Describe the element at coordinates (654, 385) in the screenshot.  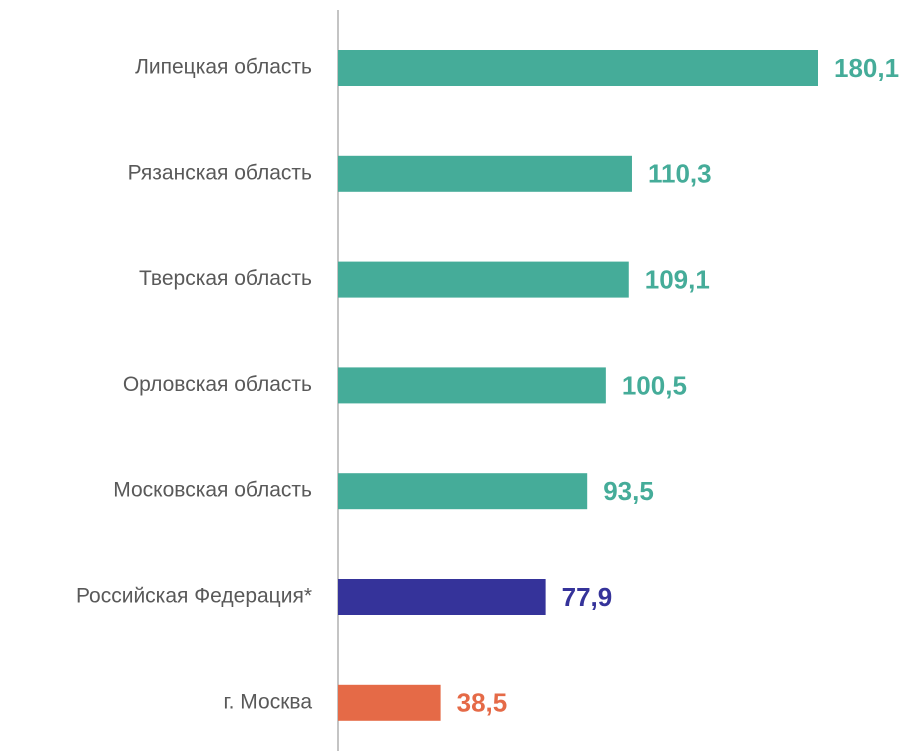
I see `value-label: 100,5` at that location.